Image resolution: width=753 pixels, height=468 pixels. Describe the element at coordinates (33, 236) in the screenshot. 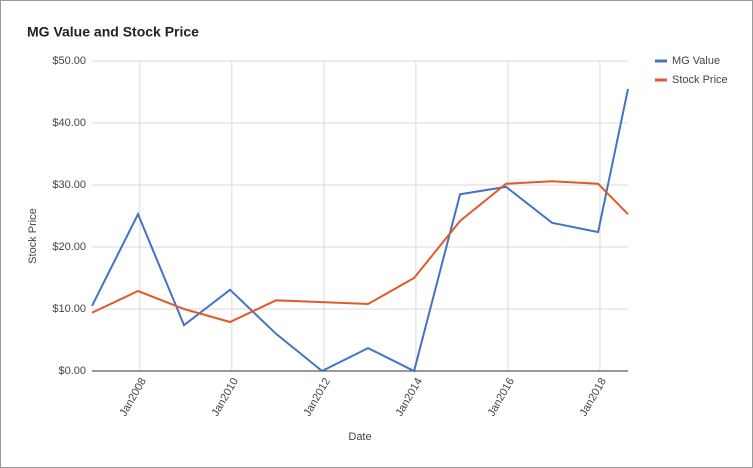

I see `y-axis-title: Stock Price` at that location.